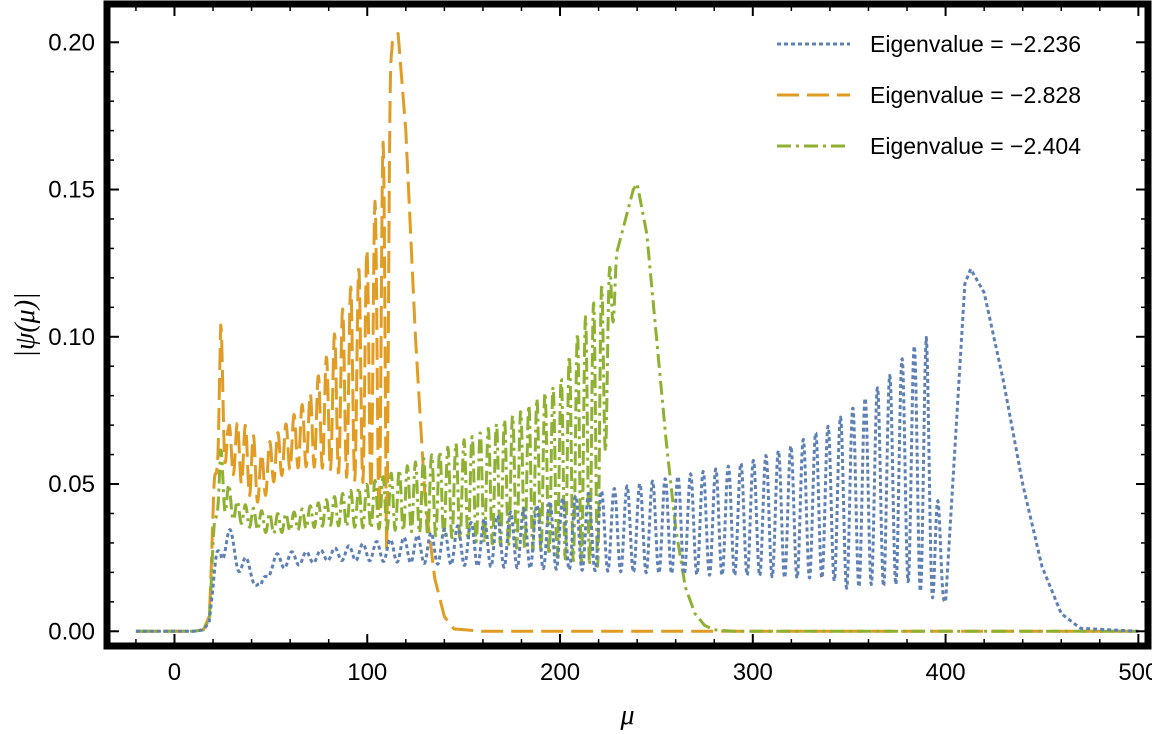 This screenshot has height=734, width=1152. What do you see at coordinates (71, 484) in the screenshot?
I see `y-tick-label: 0.05` at bounding box center [71, 484].